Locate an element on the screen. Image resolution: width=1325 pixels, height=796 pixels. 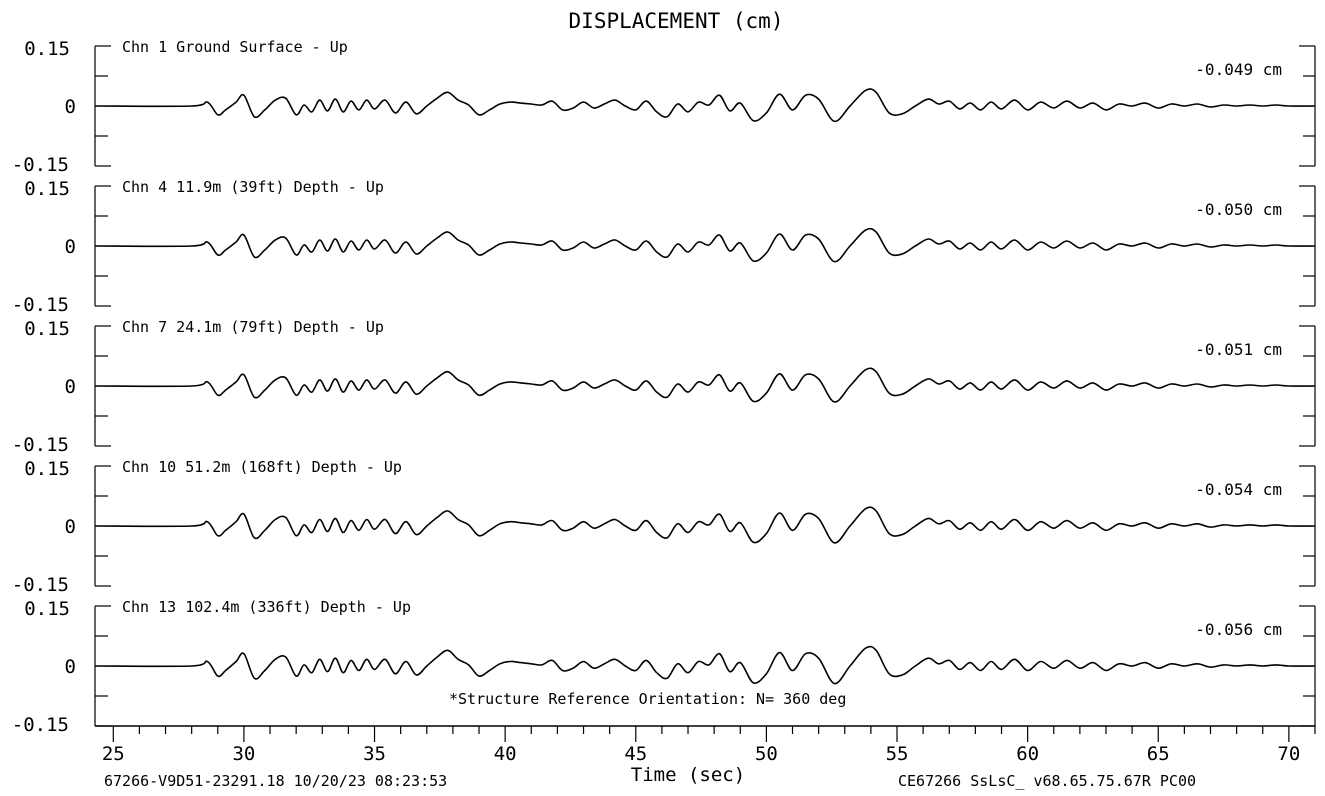
channel-label: Chn 7 24.1m (79ft) Depth - Up is located at coordinates (253, 327).